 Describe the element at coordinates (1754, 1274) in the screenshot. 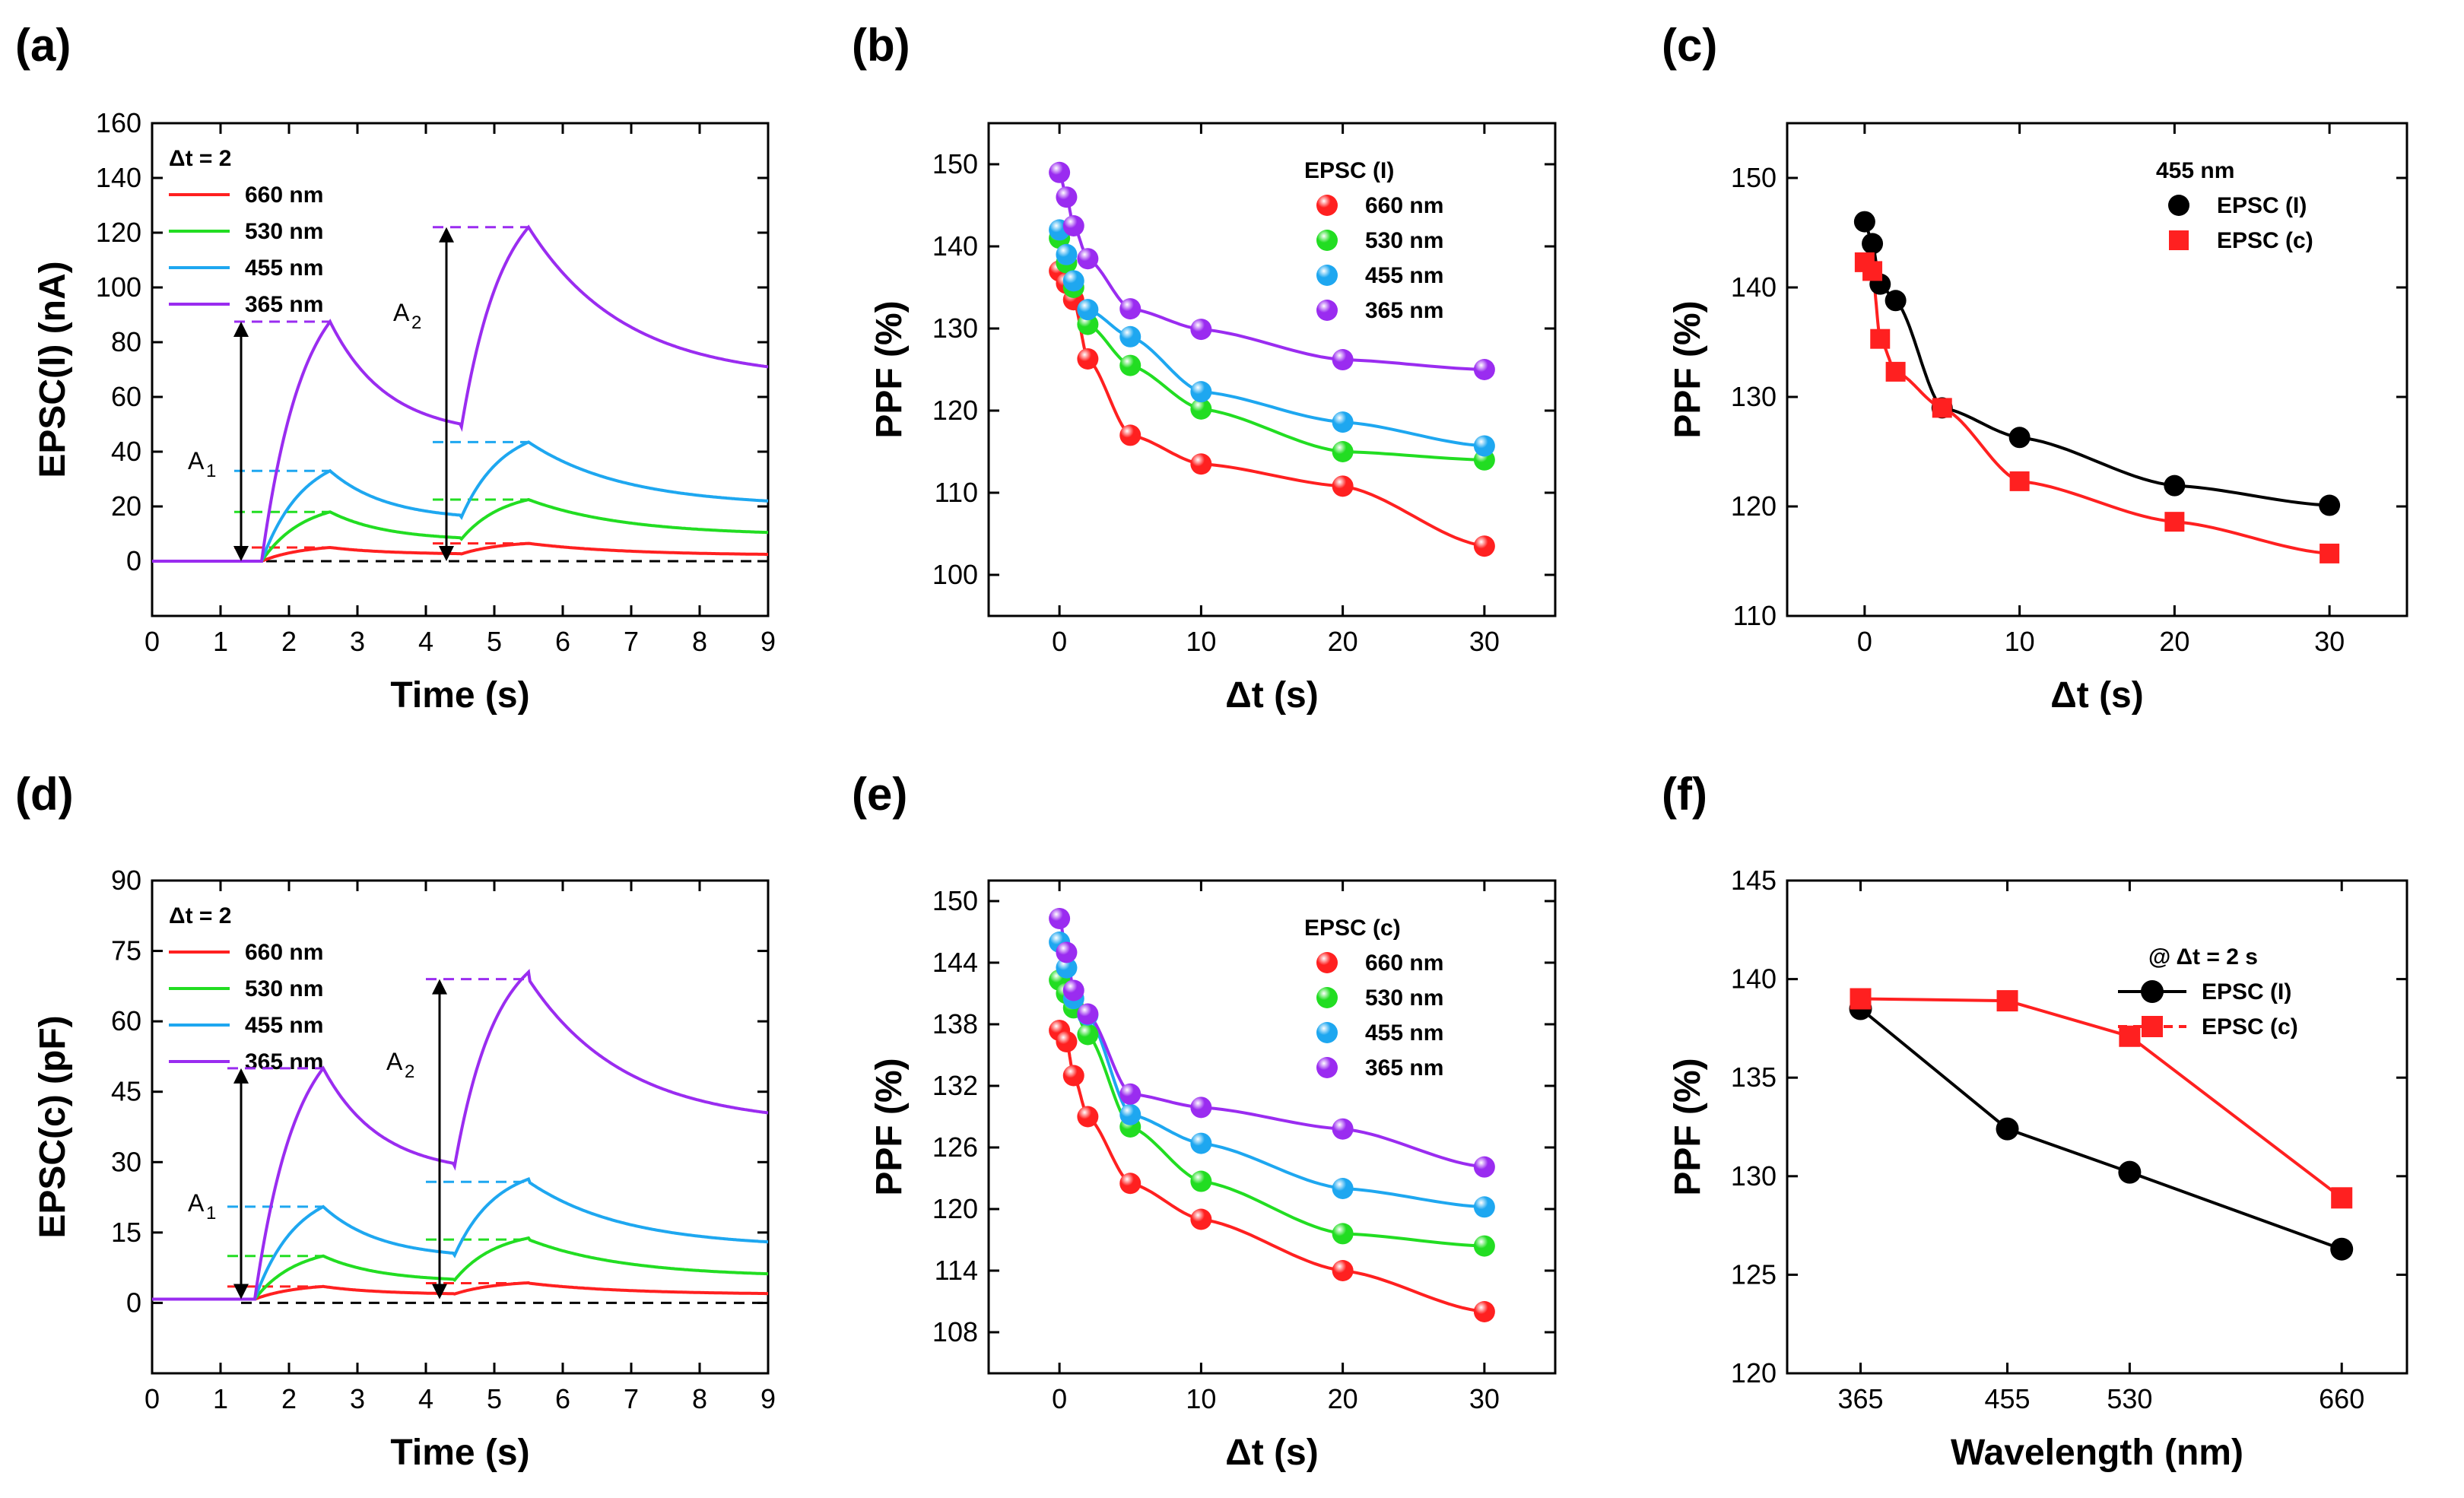

I see `y-tick-label: 125` at that location.